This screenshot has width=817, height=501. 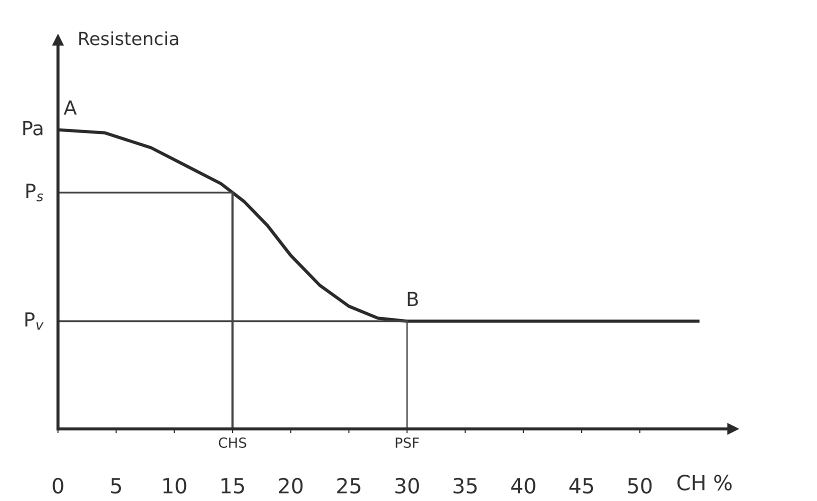 What do you see at coordinates (348, 486) in the screenshot?
I see `x-tick-label: 25` at bounding box center [348, 486].